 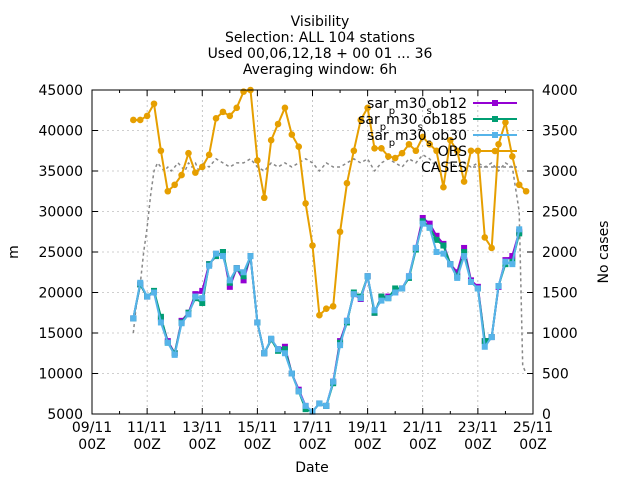 What do you see at coordinates (60, 334) in the screenshot?
I see `y-tick-label: 15000` at bounding box center [60, 334].